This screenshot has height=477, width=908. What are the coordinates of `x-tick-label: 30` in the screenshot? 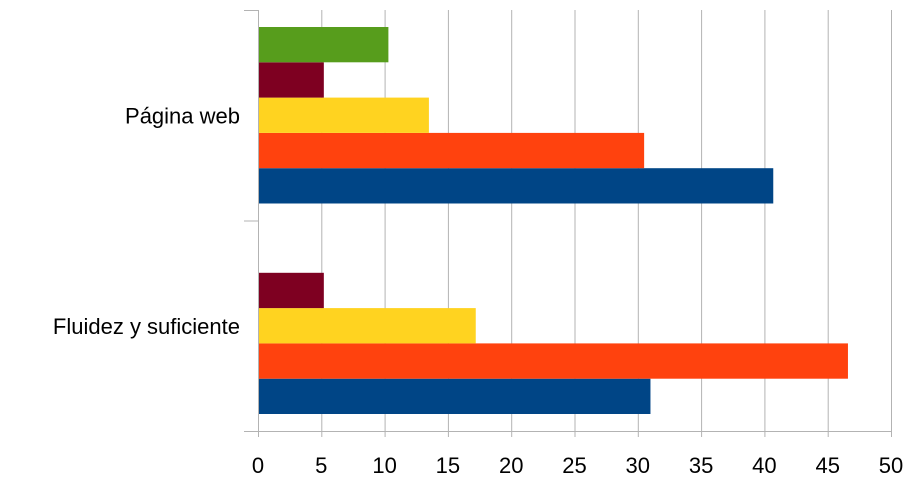 It's located at (638, 465).